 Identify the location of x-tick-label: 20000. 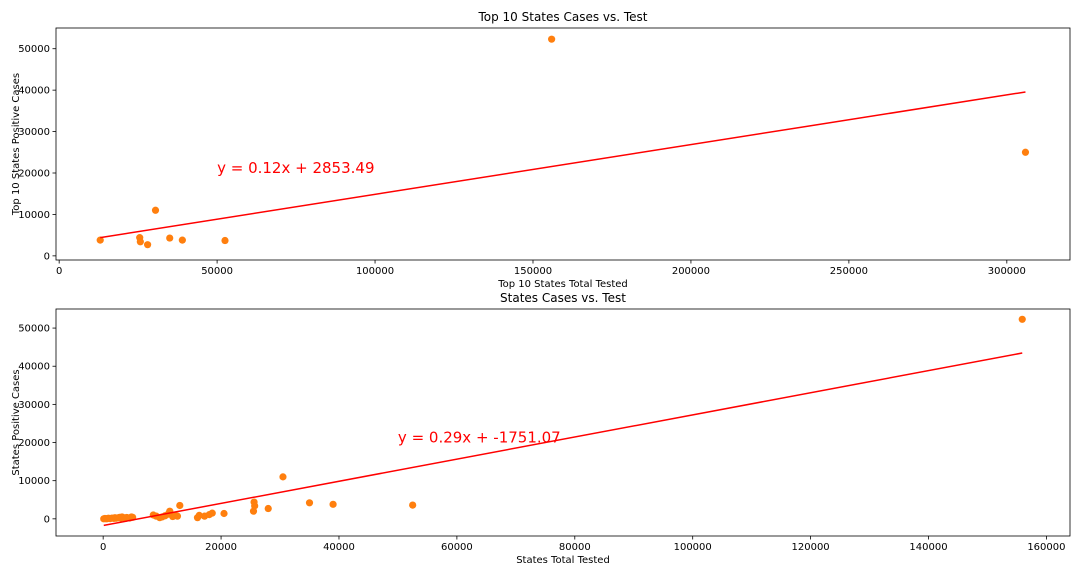
(221, 547).